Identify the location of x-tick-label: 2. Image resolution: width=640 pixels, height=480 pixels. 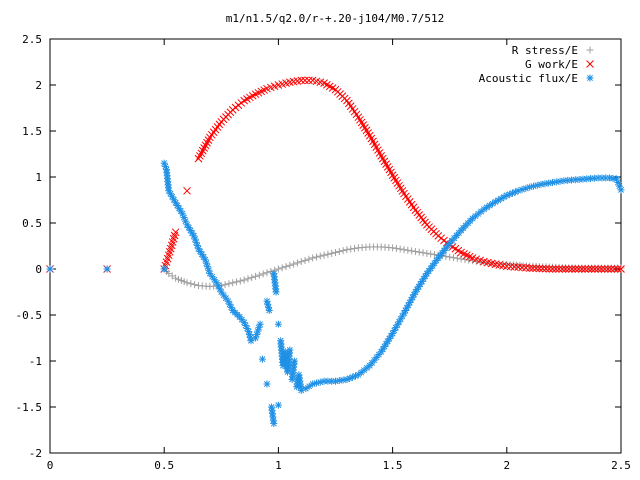
(506, 465).